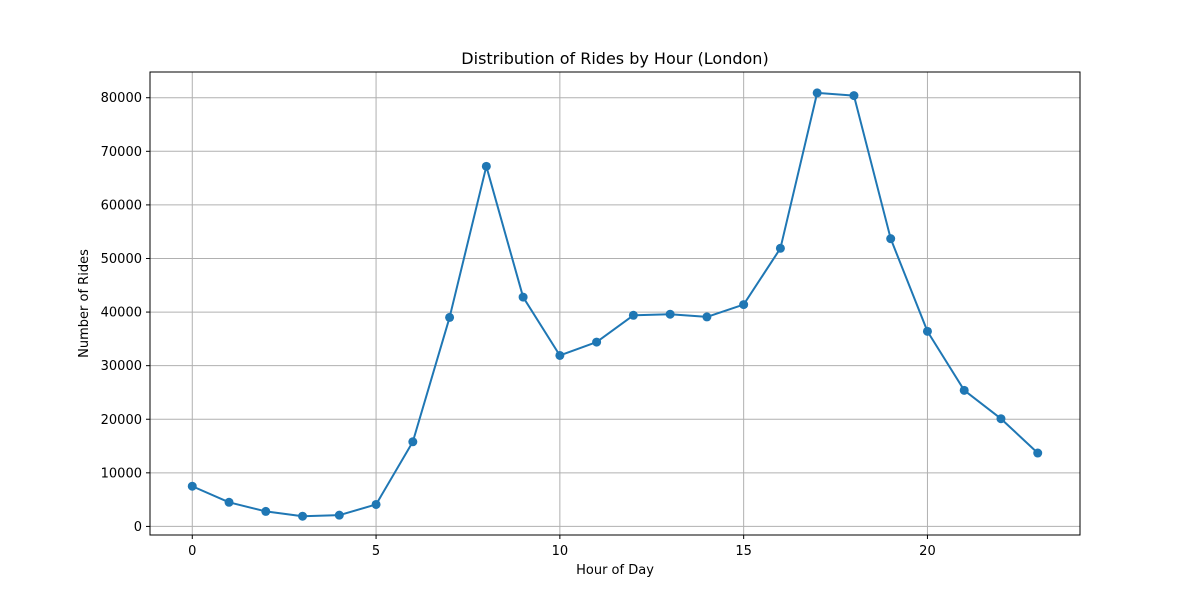  What do you see at coordinates (615, 570) in the screenshot?
I see `x-axis-label: Hour of Day` at bounding box center [615, 570].